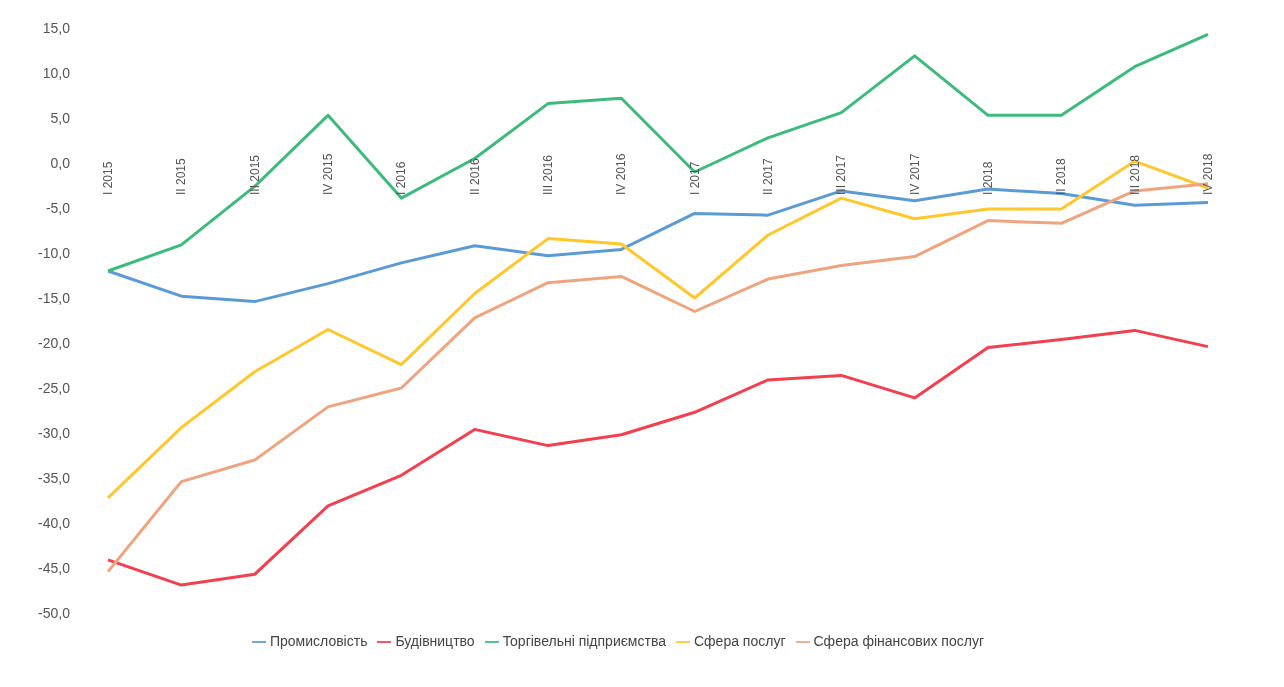  I want to click on legend-label: Сфера послуг, so click(739, 641).